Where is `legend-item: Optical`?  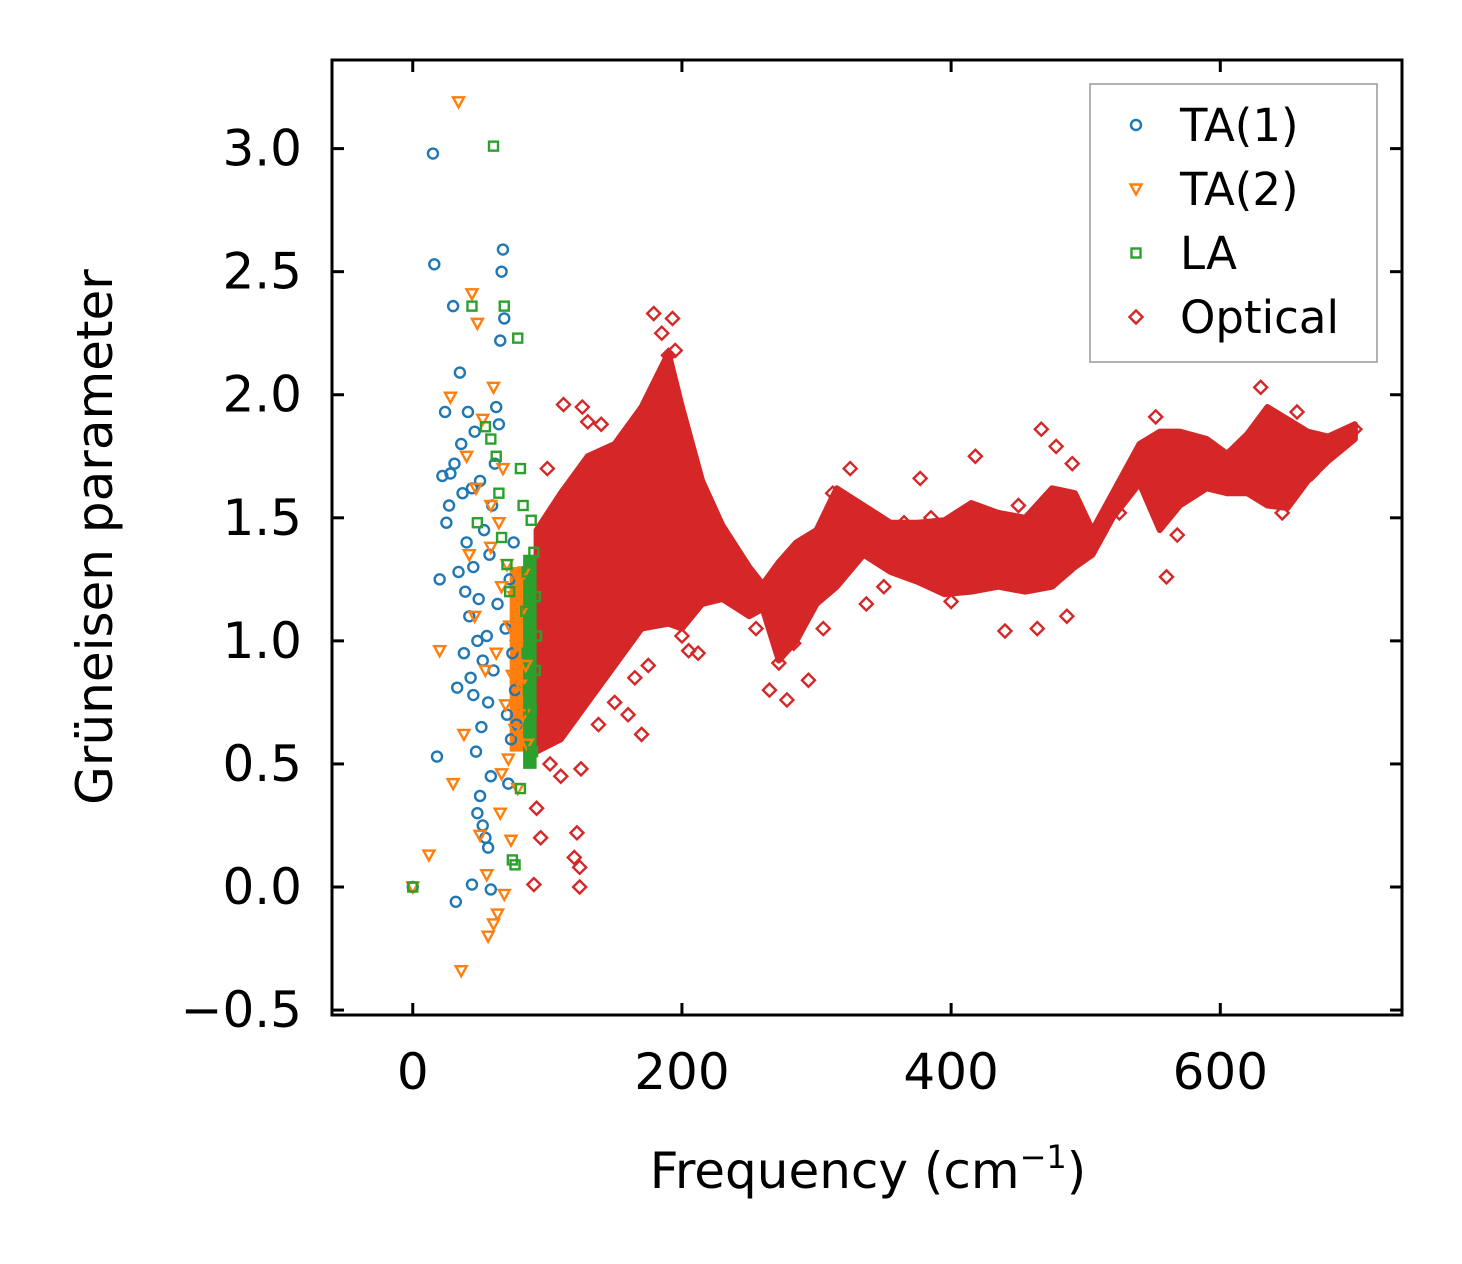 legend-item: Optical is located at coordinates (1233, 317).